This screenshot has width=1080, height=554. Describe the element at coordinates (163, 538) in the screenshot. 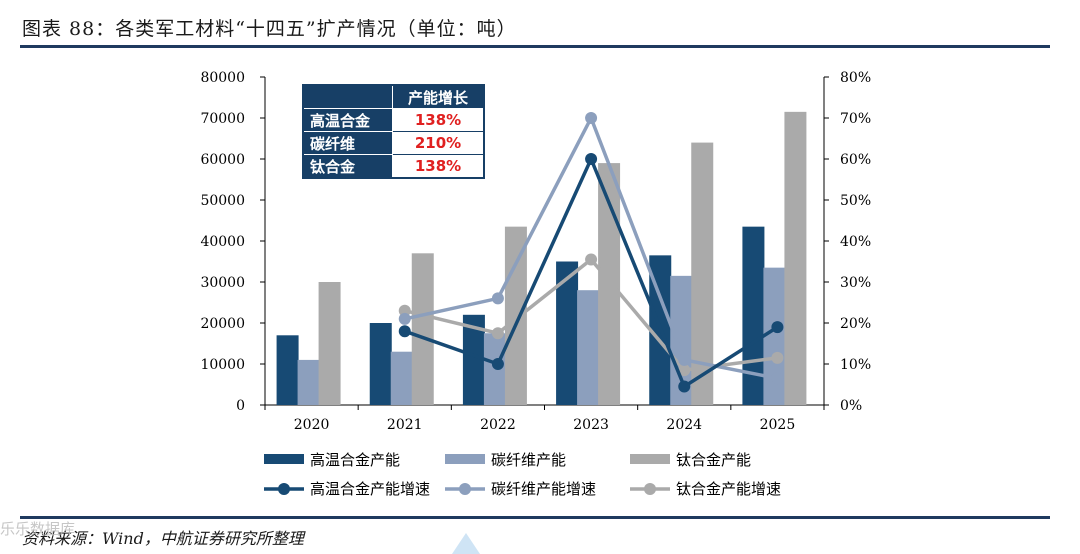

I see `source-note: 资料来源：Wind，中航证券研究所整理` at that location.